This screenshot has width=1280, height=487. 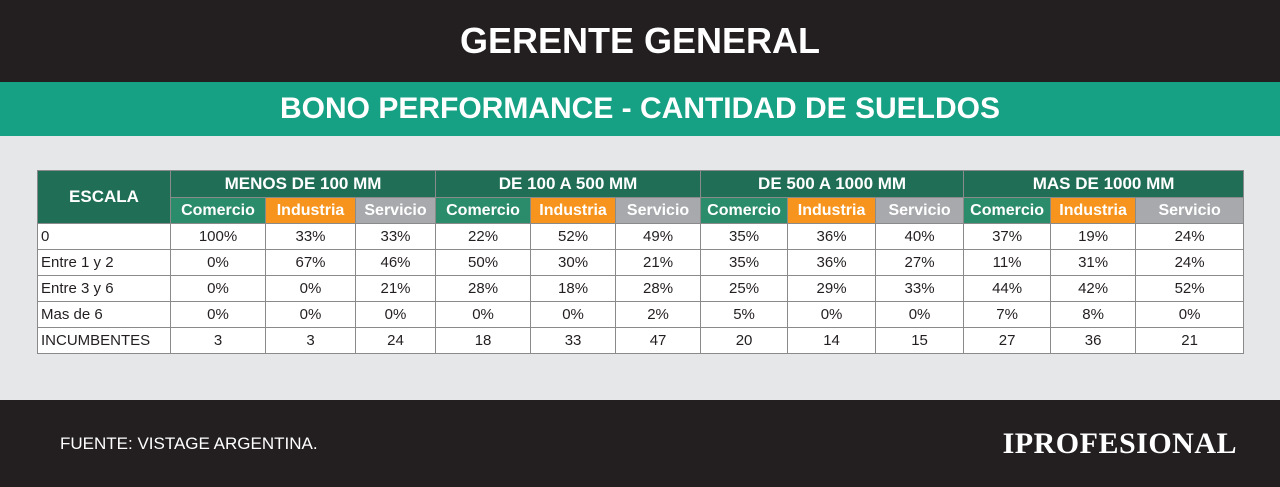 What do you see at coordinates (104, 236) in the screenshot?
I see `row-label: 0` at bounding box center [104, 236].